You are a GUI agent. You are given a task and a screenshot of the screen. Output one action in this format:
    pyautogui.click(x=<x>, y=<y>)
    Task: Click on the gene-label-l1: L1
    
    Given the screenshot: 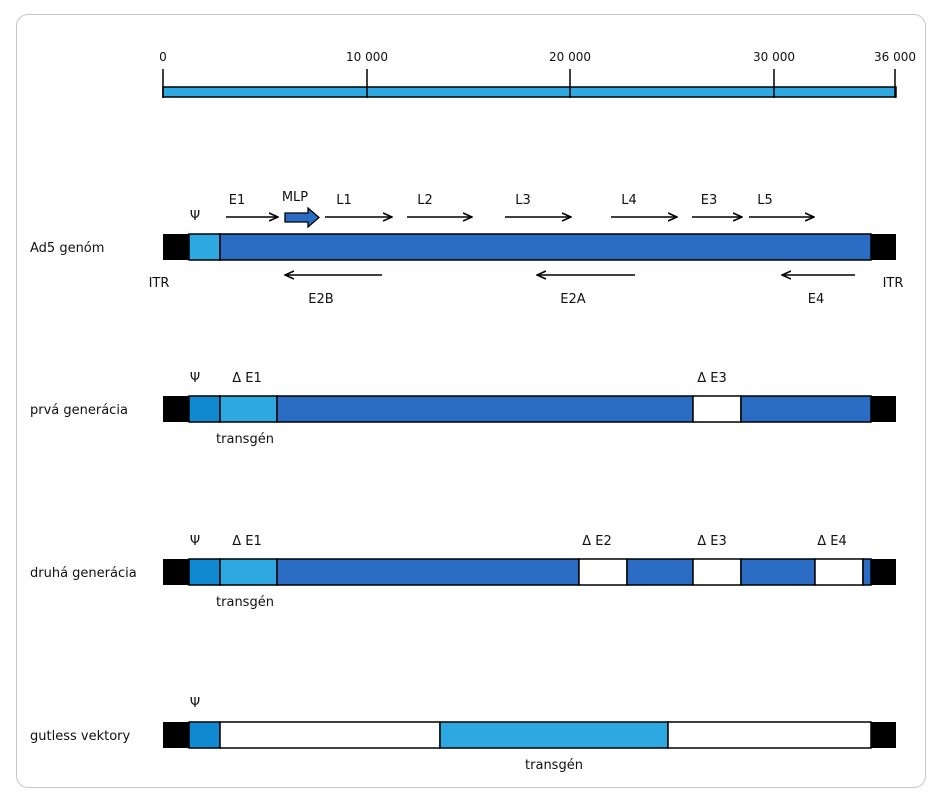 What is the action you would take?
    pyautogui.click(x=344, y=200)
    